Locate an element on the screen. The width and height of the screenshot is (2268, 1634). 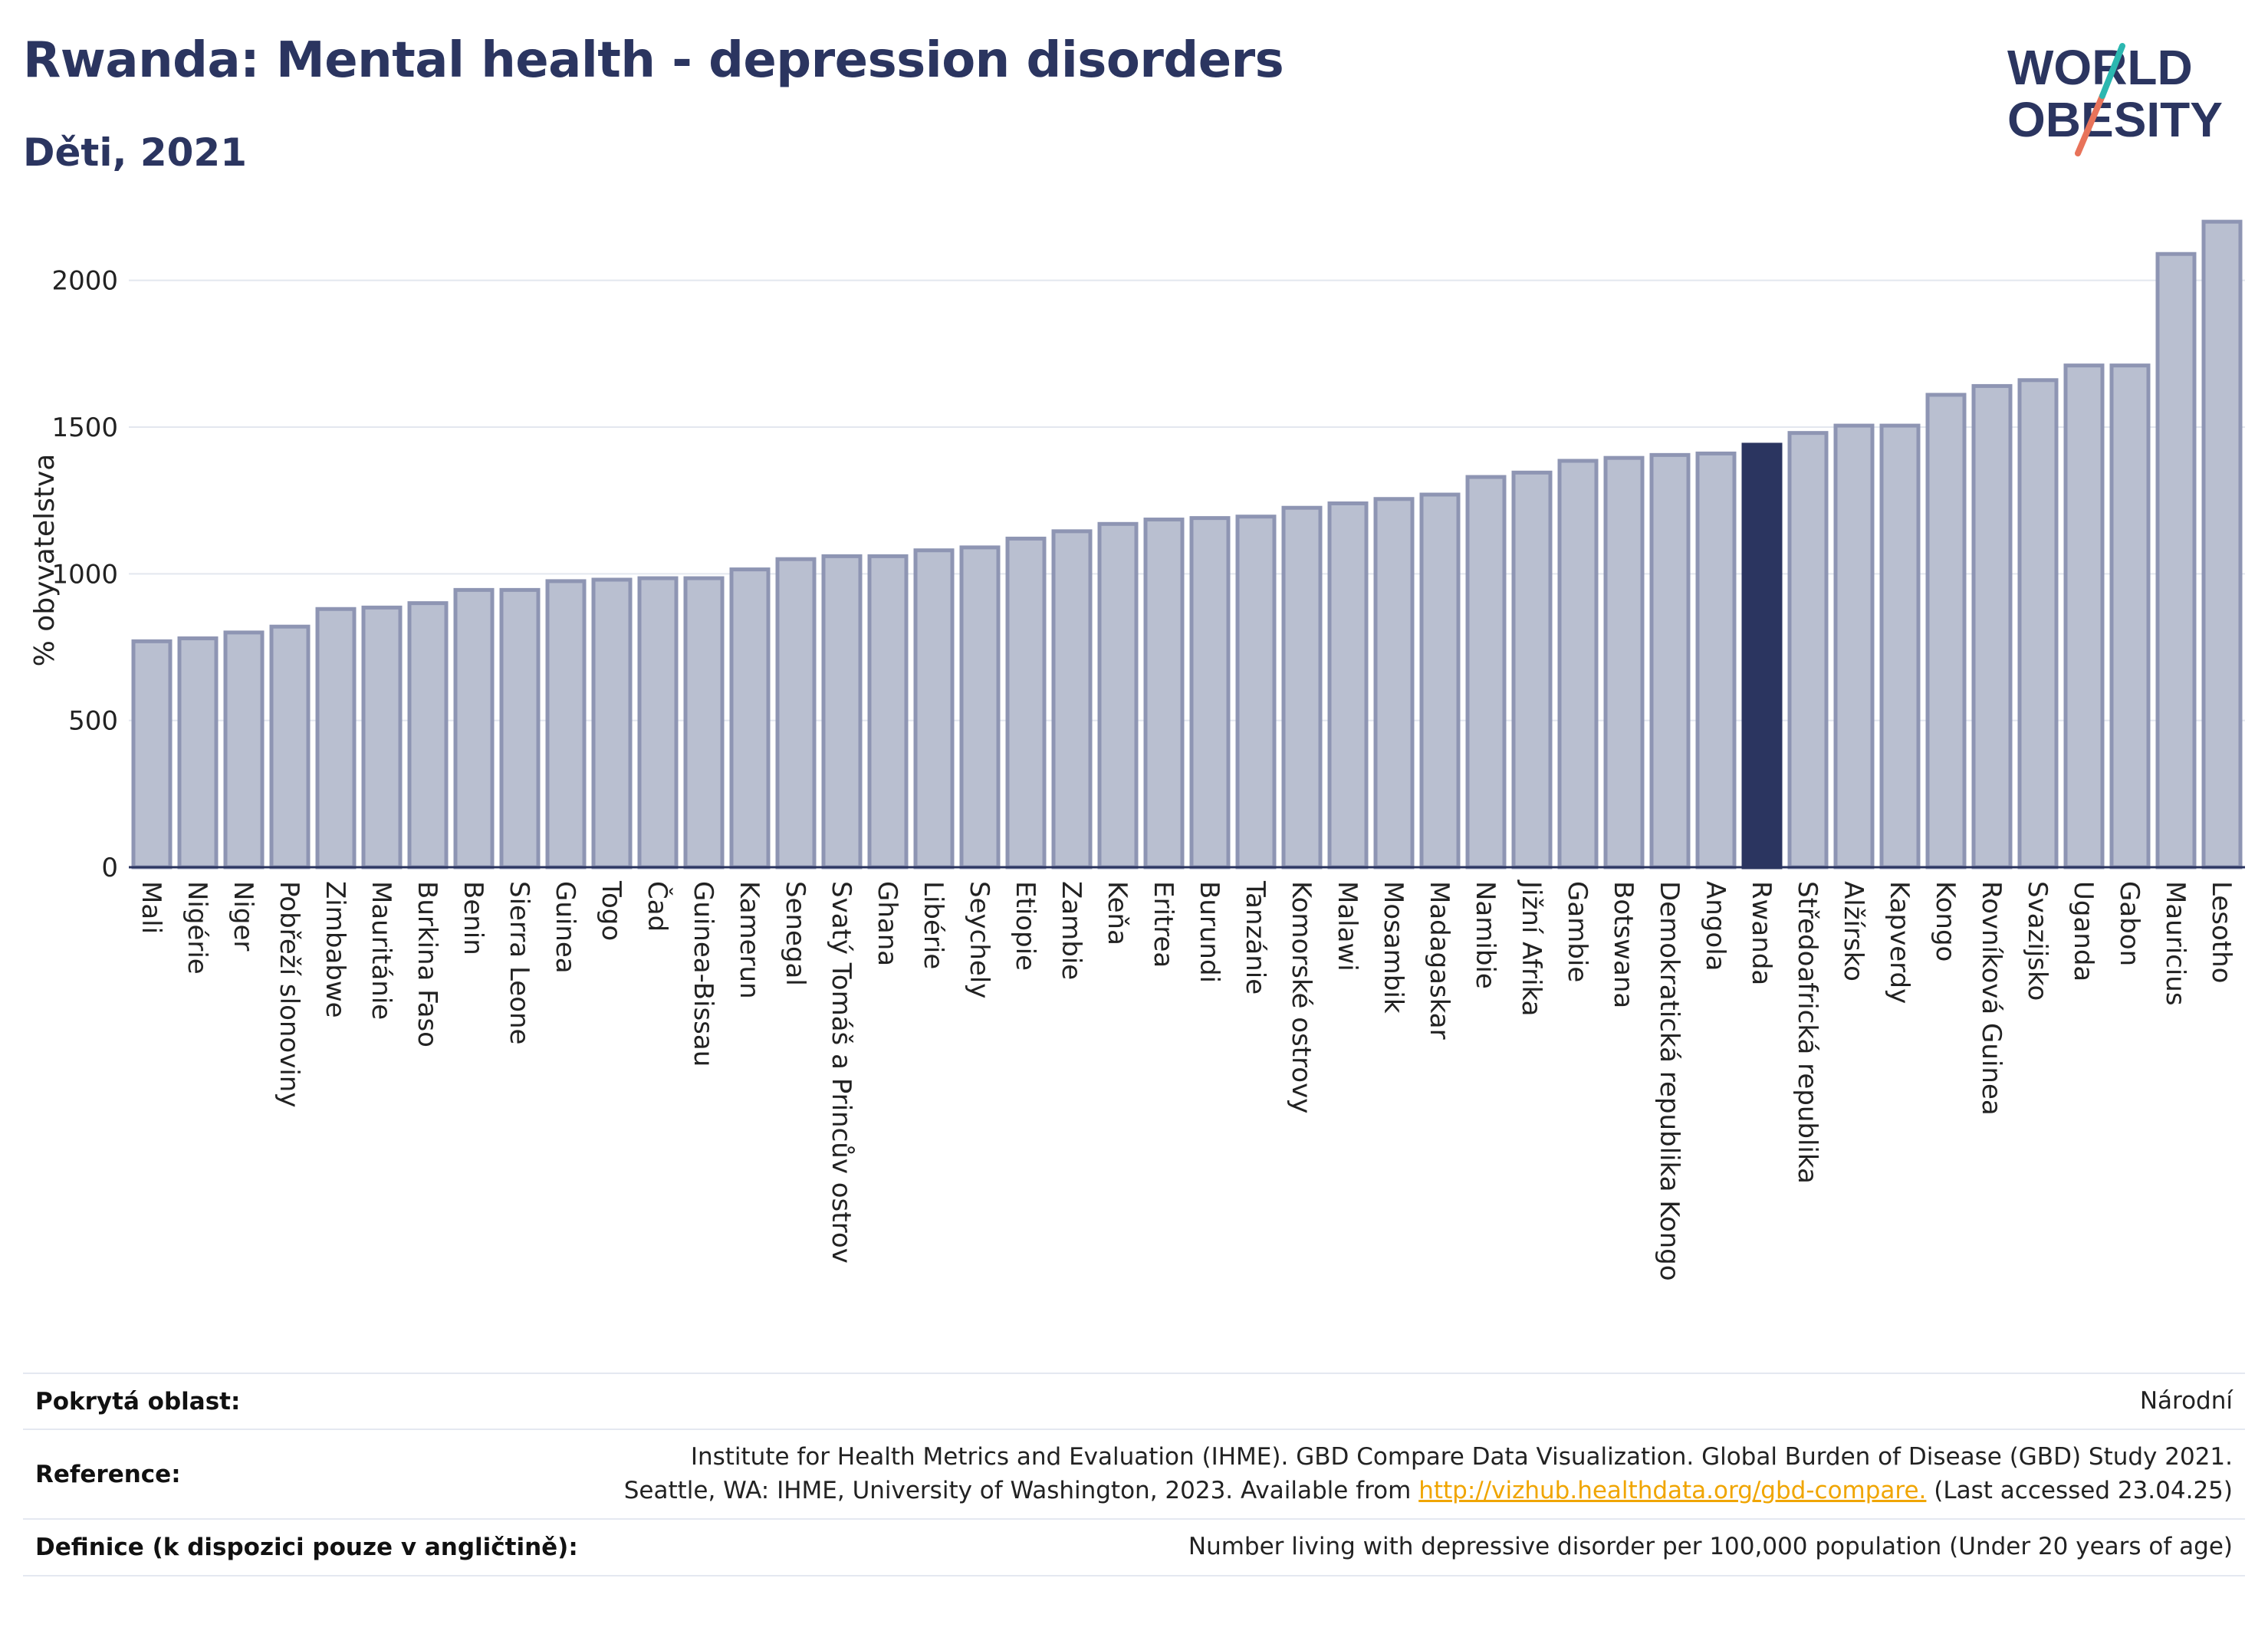
x-tick-label: Seychely is located at coordinates (979, 939).